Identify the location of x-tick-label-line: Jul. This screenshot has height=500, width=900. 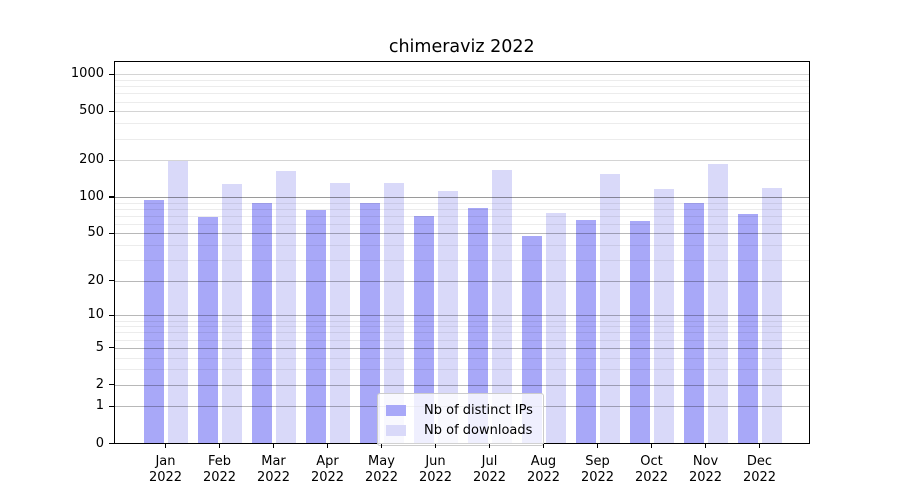
(489, 461).